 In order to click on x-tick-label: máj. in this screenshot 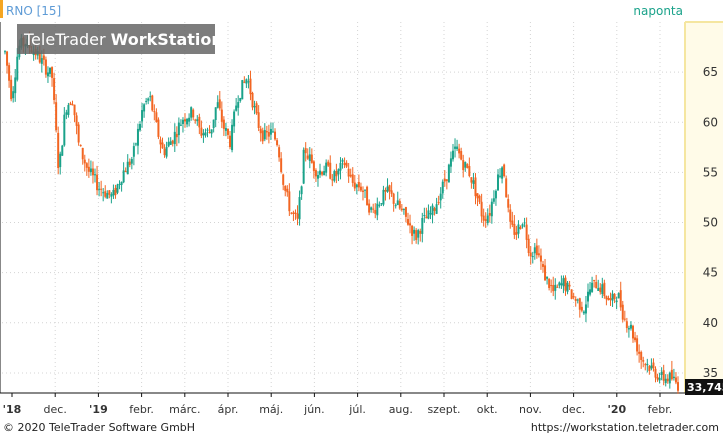, I will do `click(271, 409)`.